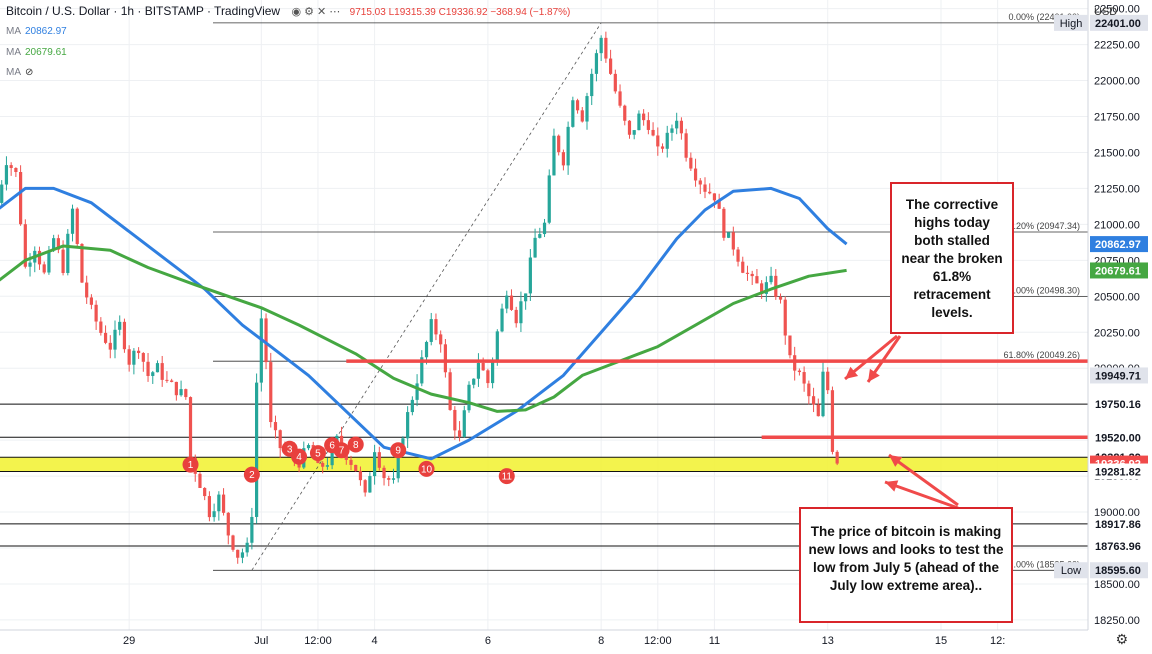  Describe the element at coordinates (1118, 271) in the screenshot. I see `price-label-text: 20679.61` at that location.